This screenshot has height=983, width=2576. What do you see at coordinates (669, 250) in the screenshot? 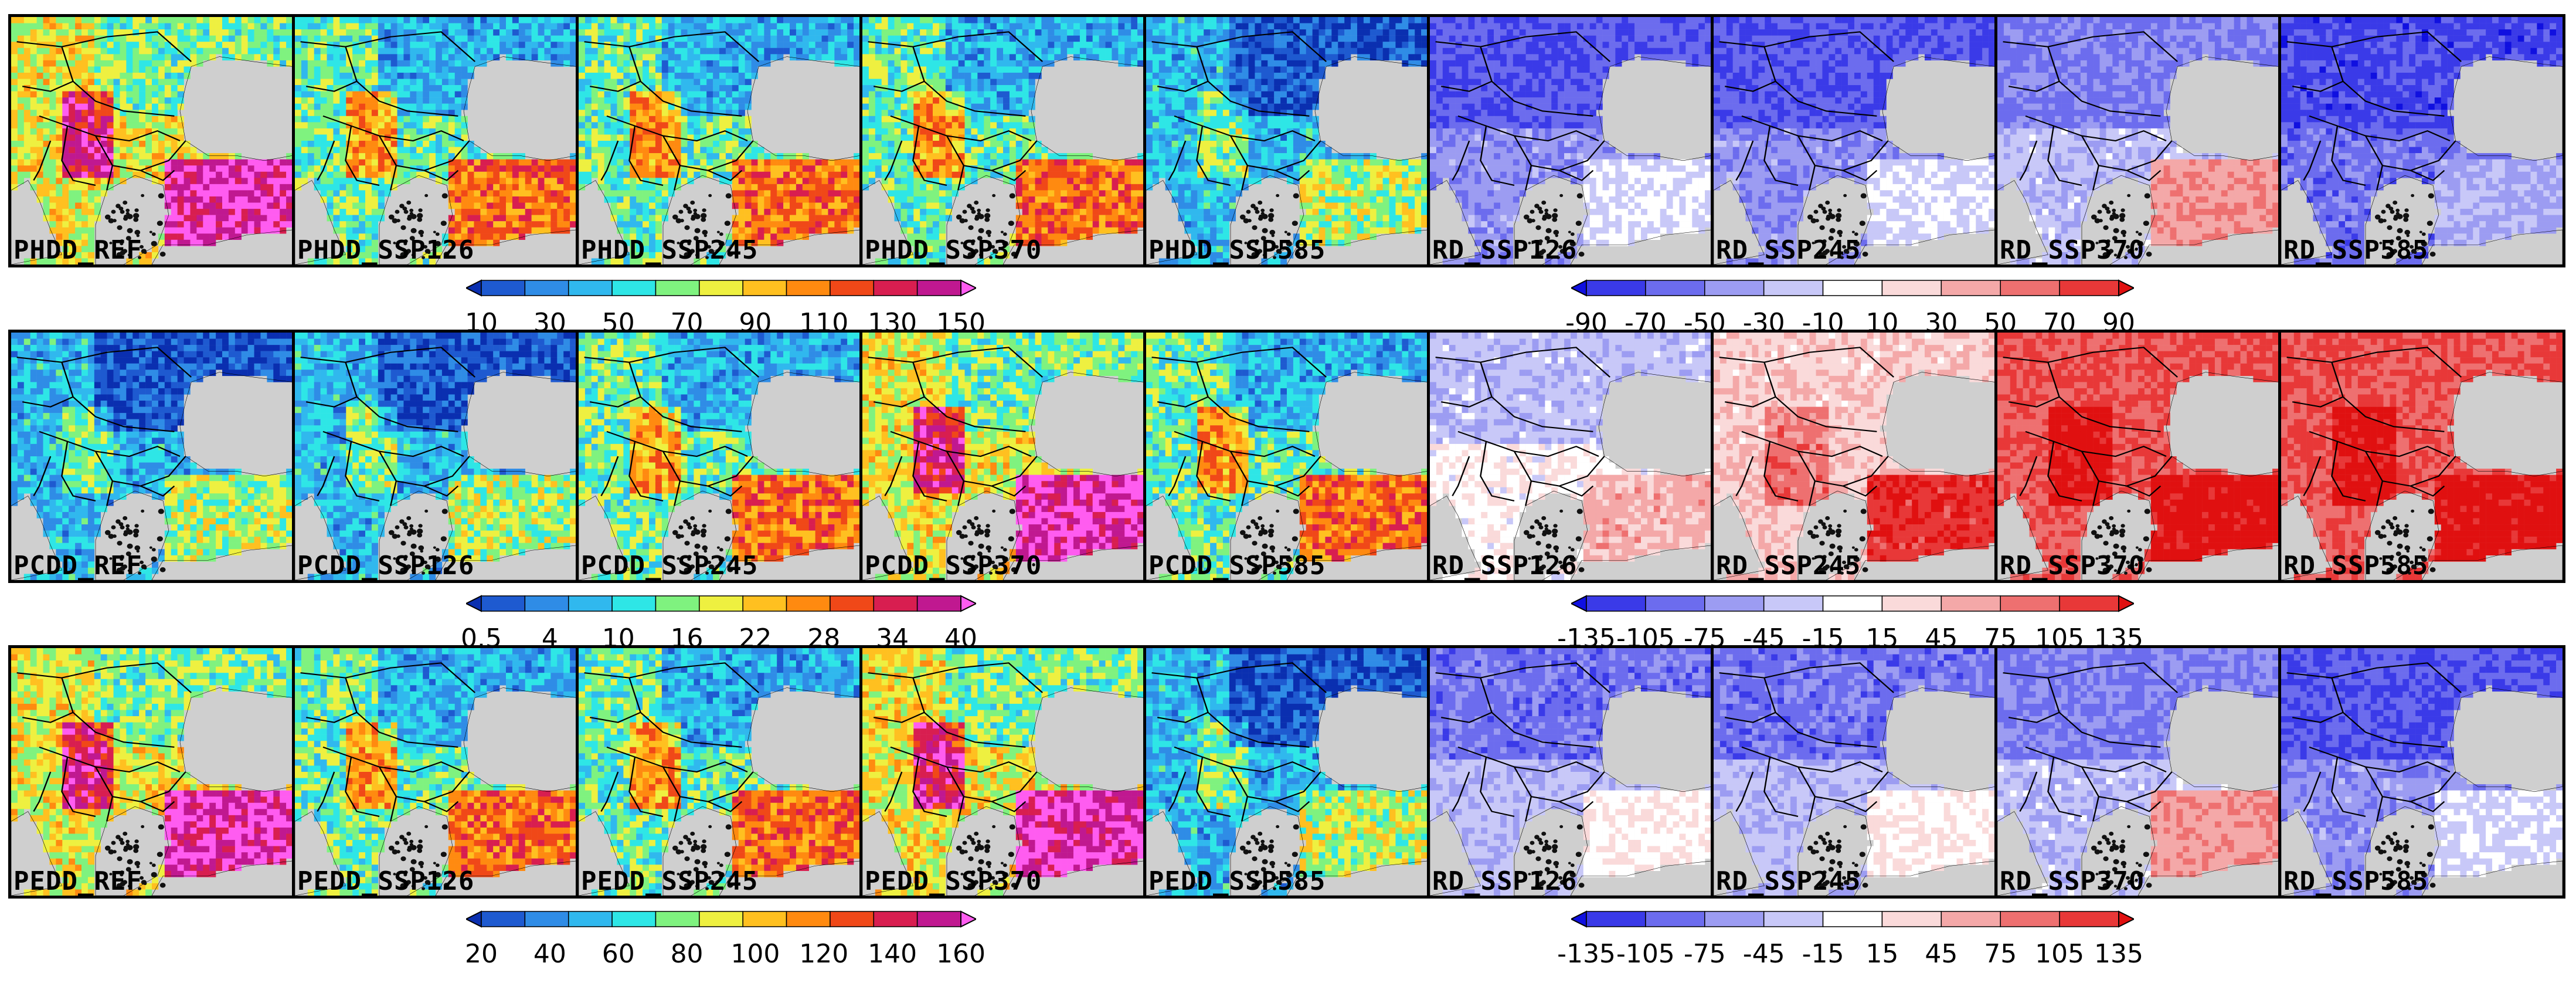
I see `panel-label: PHDD_SSP245` at bounding box center [669, 250].